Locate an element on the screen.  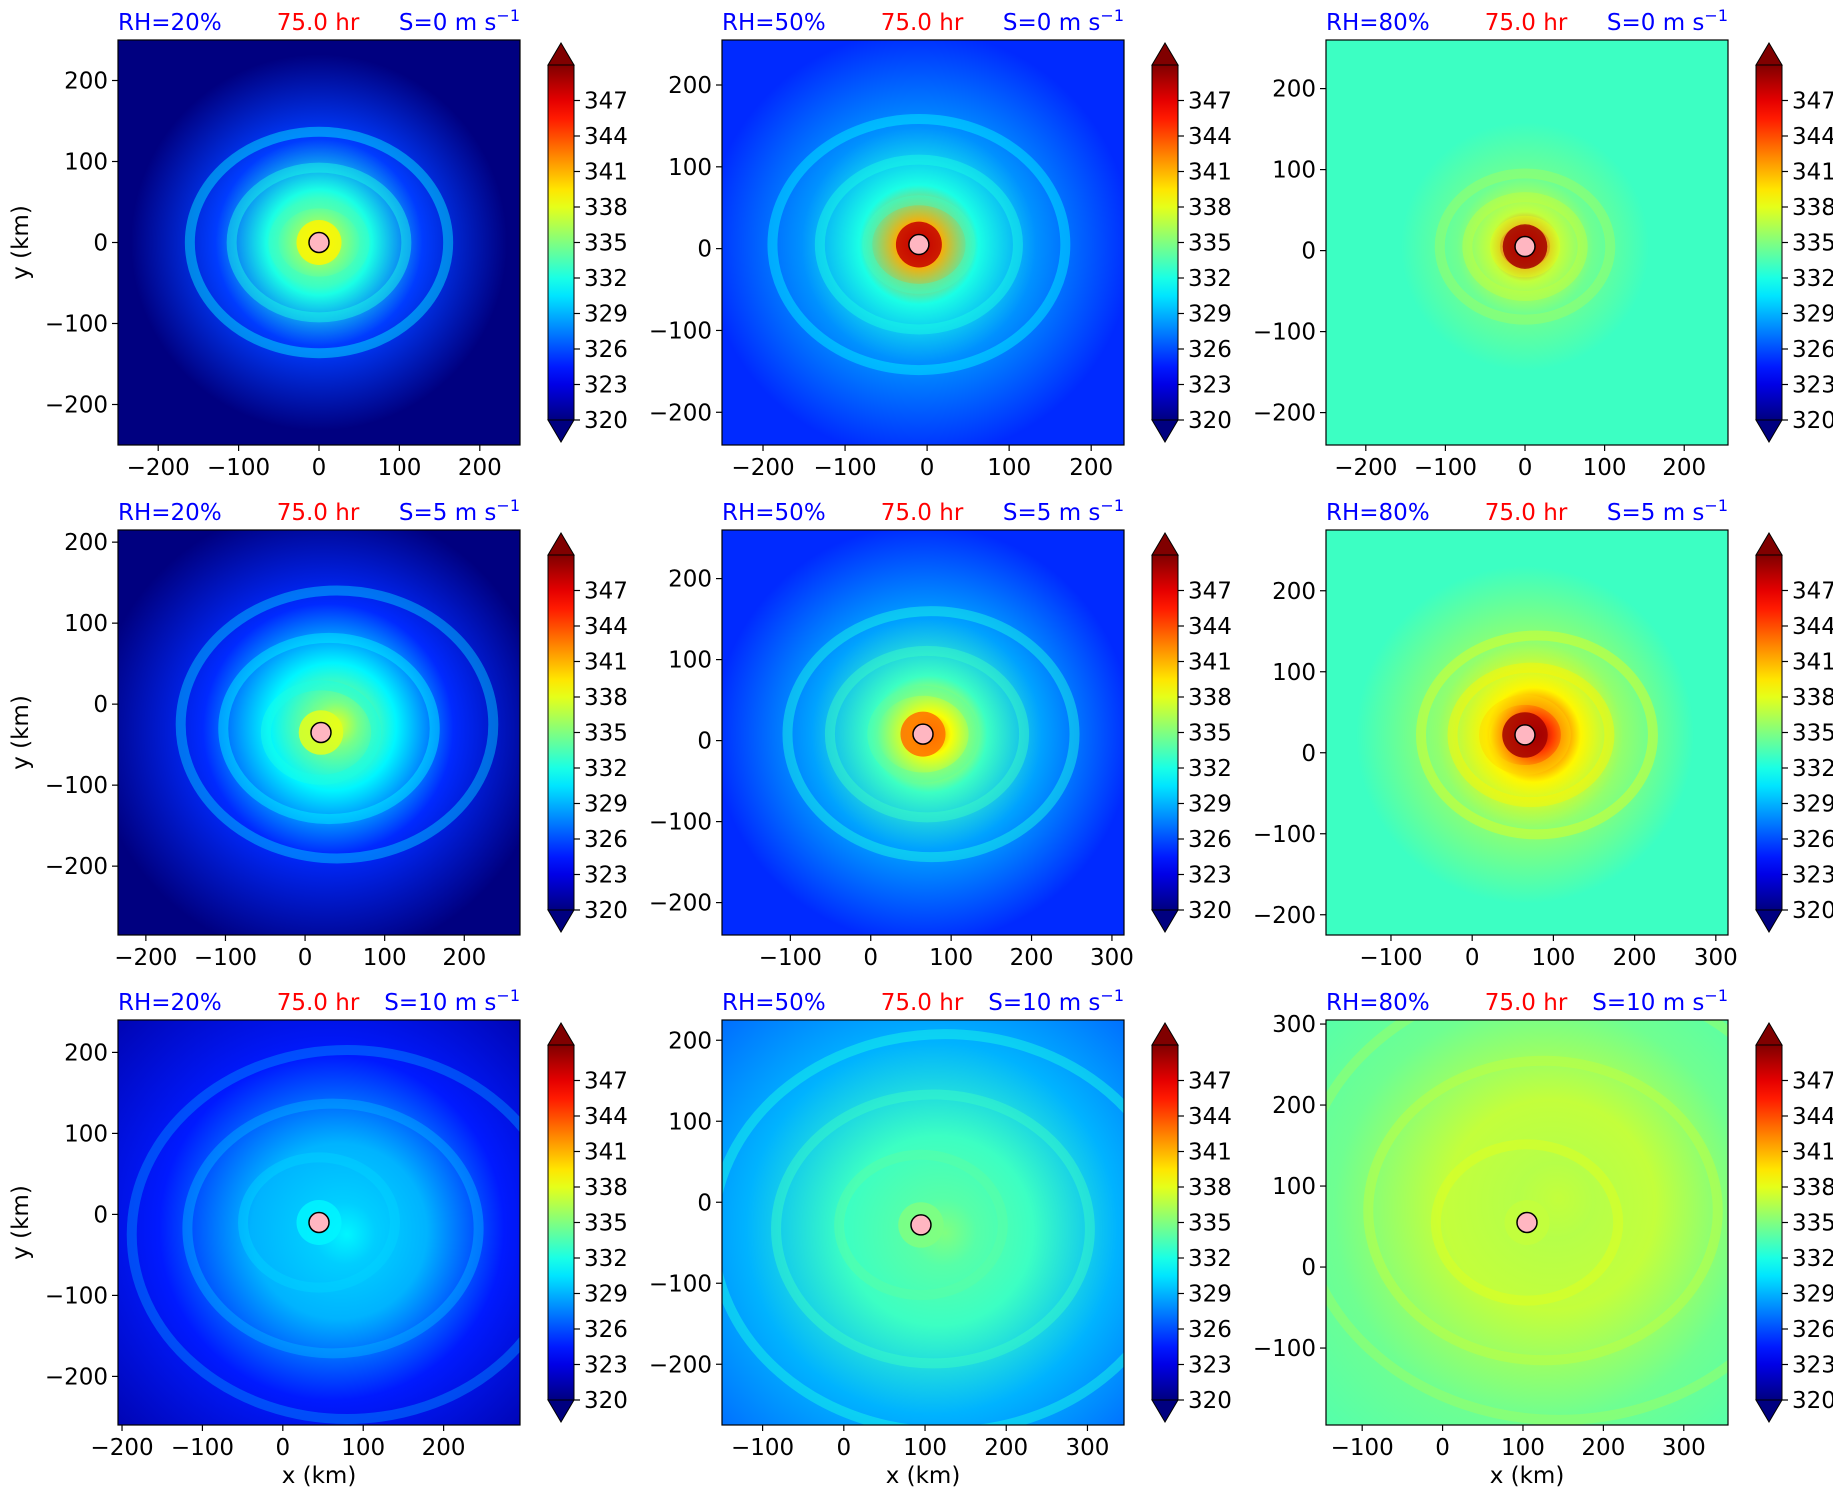
rh-title: RH=20% is located at coordinates (170, 23).